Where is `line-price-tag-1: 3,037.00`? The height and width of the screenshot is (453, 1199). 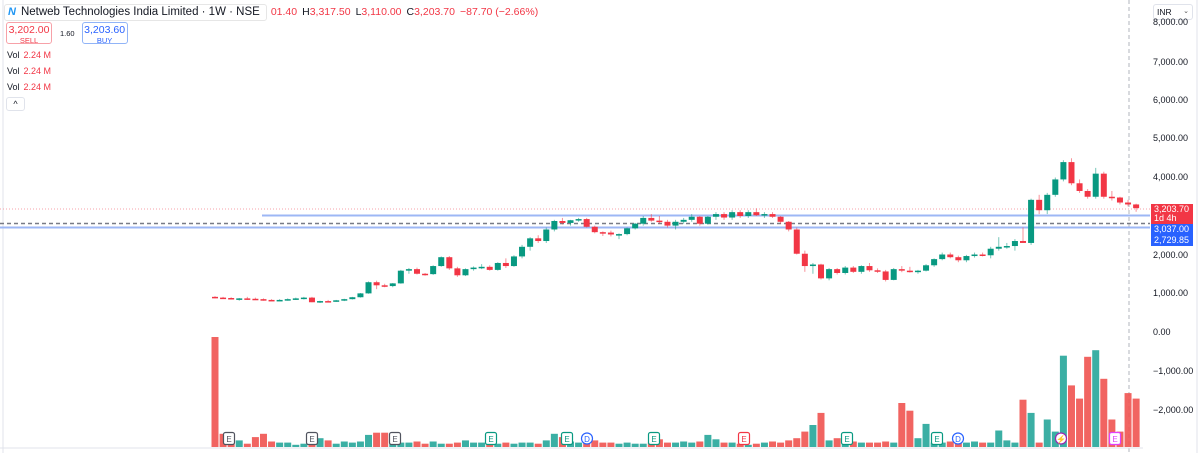
line-price-tag-1: 3,037.00 is located at coordinates (1172, 229).